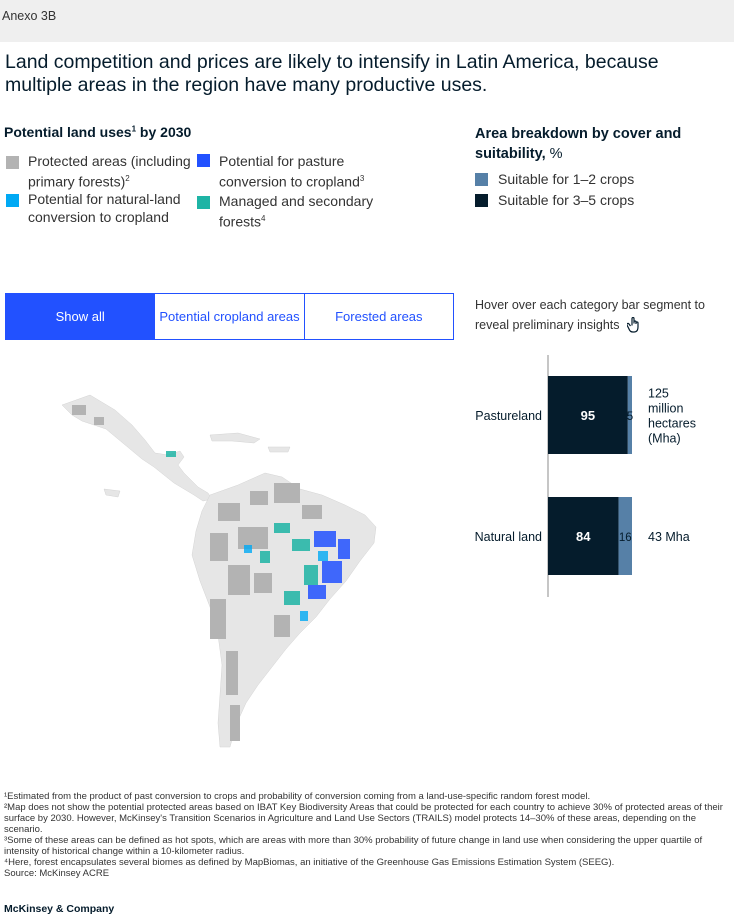 The height and width of the screenshot is (924, 734). What do you see at coordinates (12, 200) in the screenshot?
I see `legend-swatch-natural` at bounding box center [12, 200].